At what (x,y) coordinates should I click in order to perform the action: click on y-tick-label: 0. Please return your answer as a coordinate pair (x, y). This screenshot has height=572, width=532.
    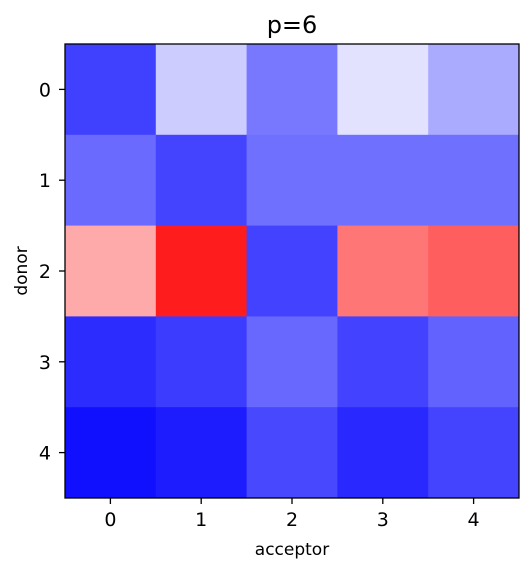
    Looking at the image, I should click on (45, 90).